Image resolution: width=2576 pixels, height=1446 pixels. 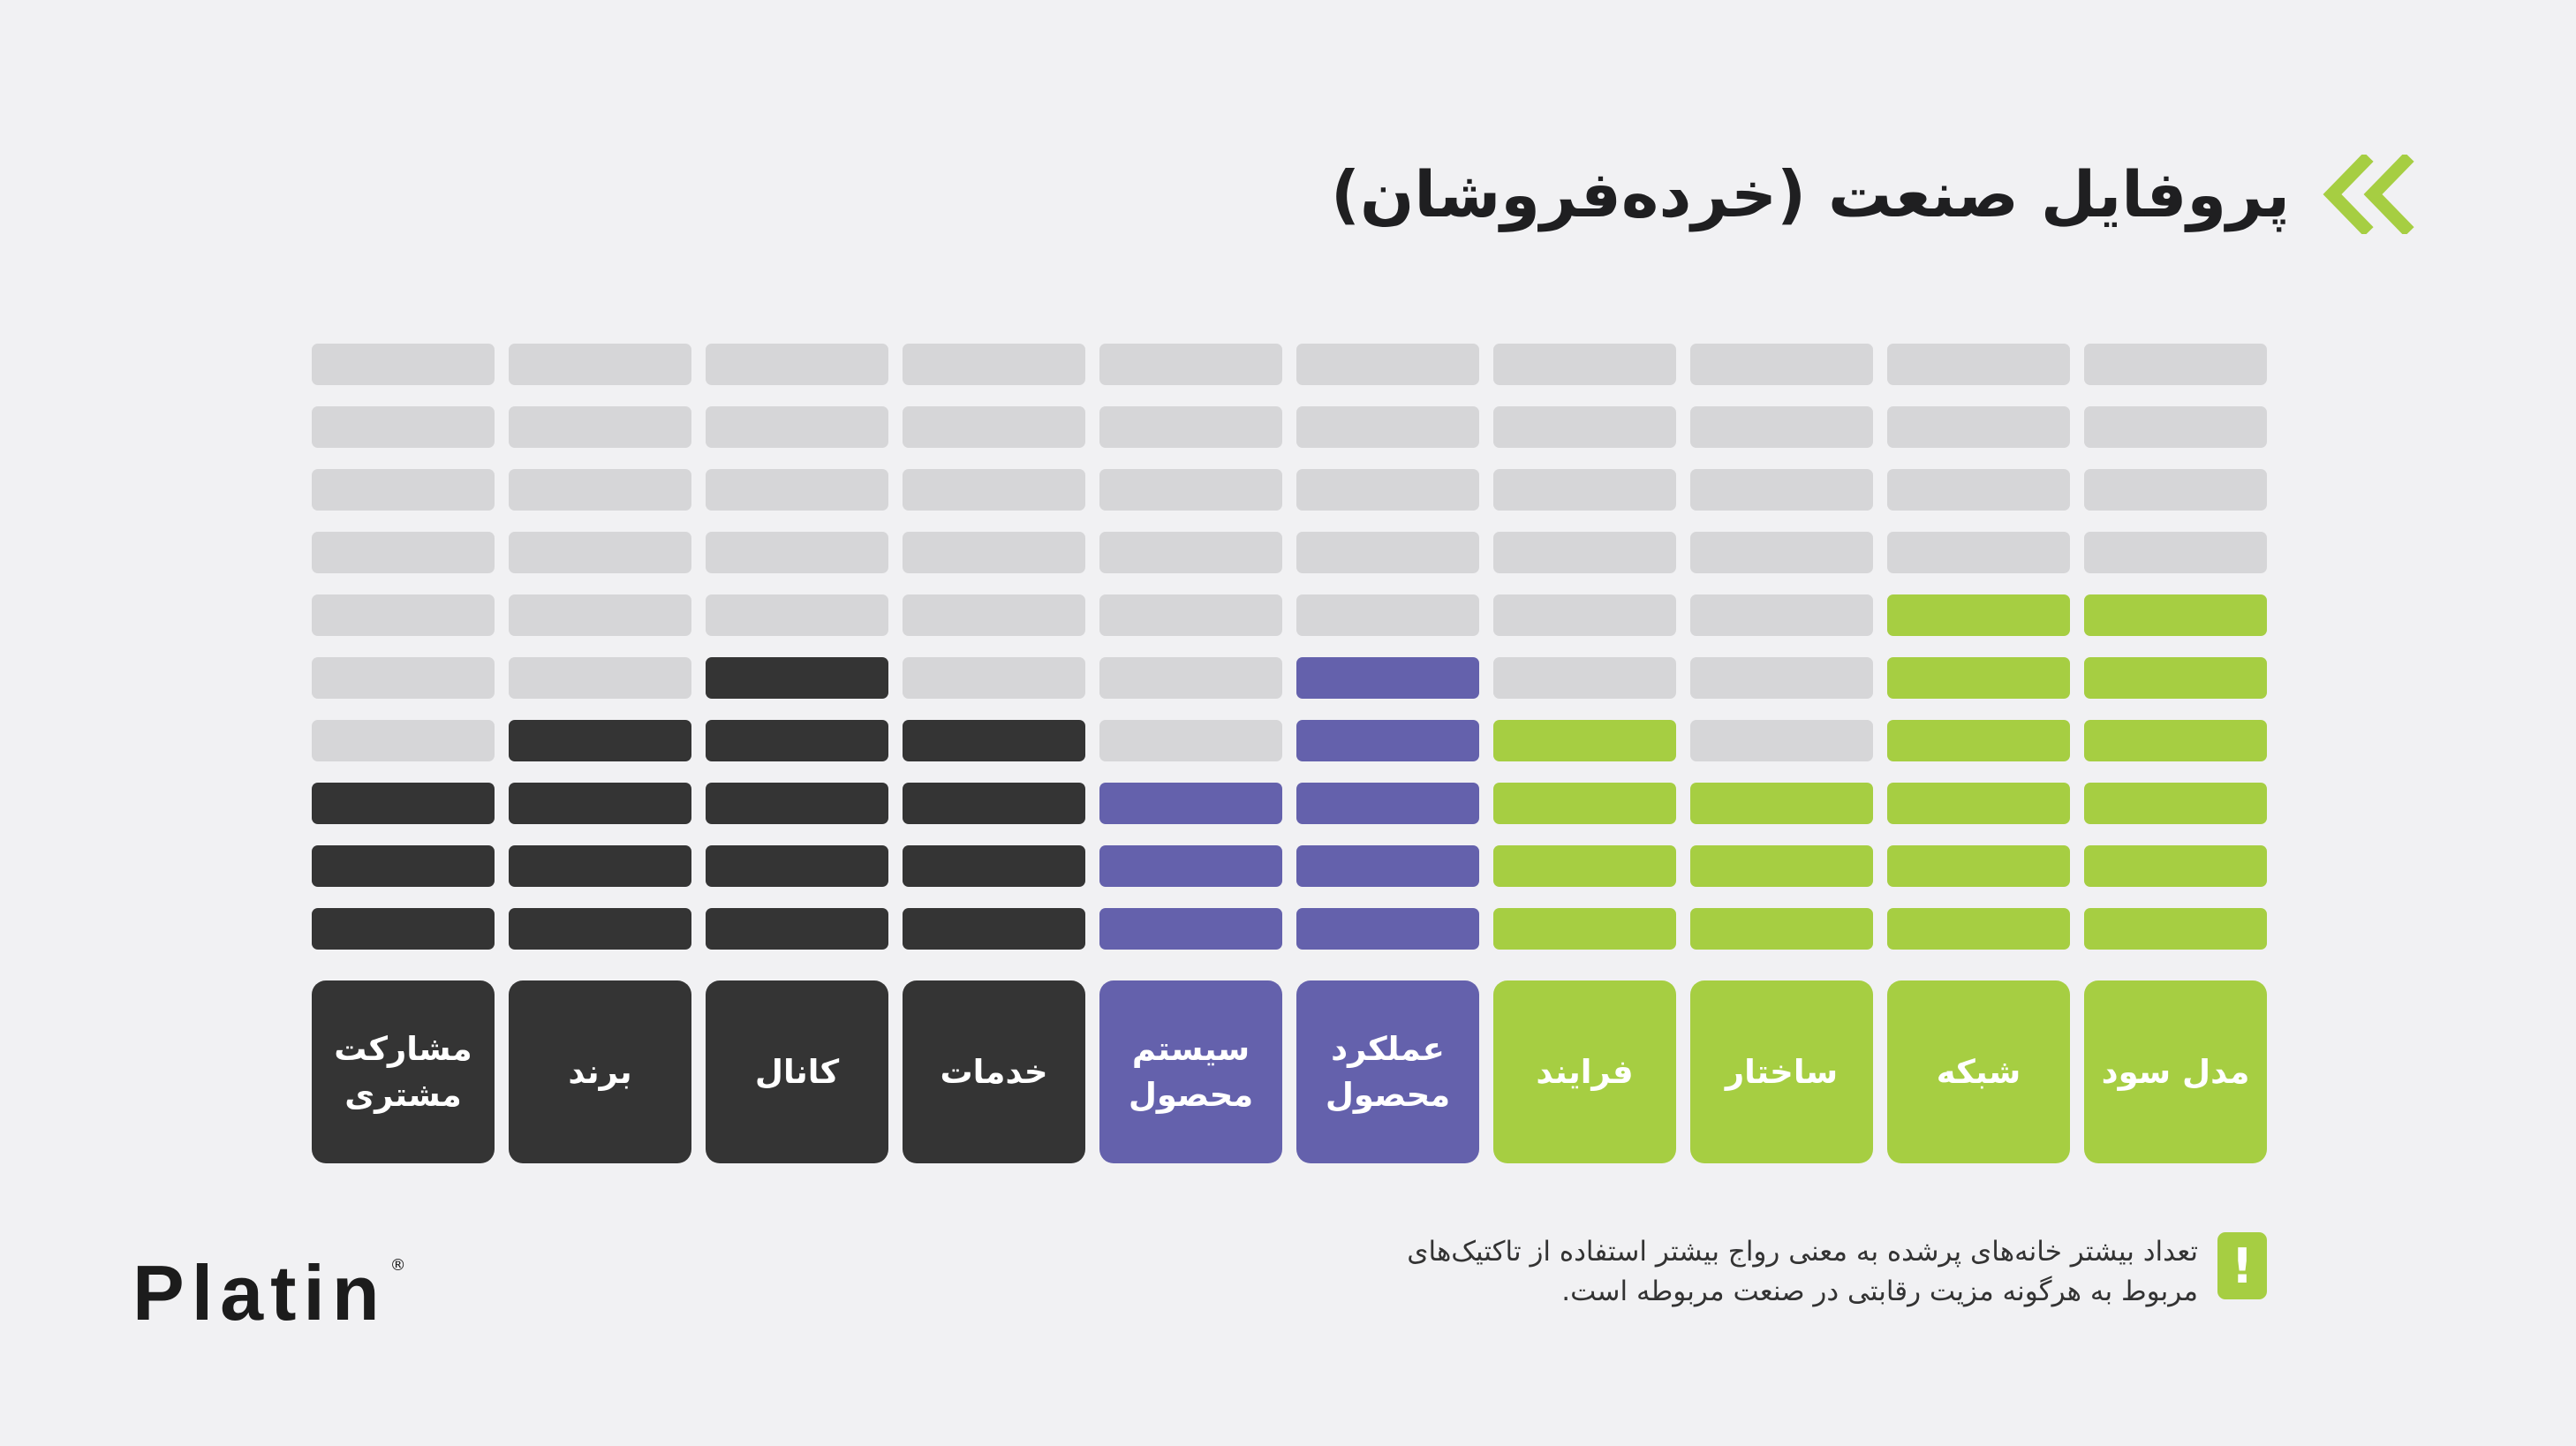 I want to click on category-label-card: خدمات, so click(x=994, y=1071).